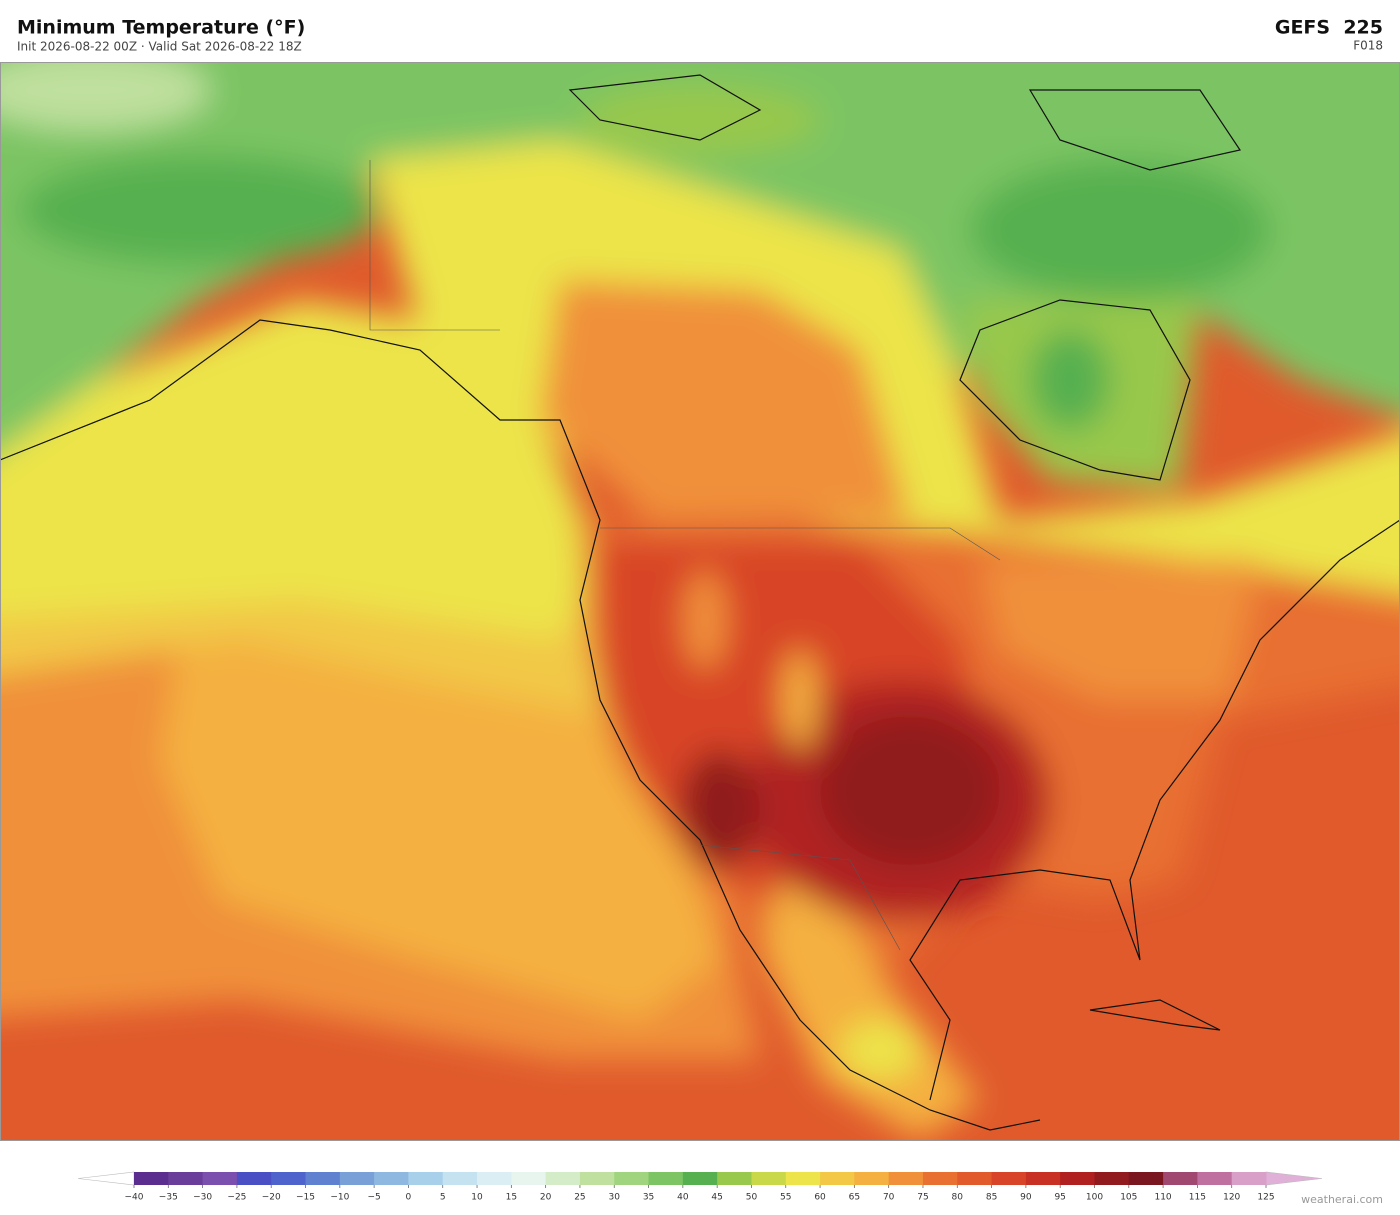 This screenshot has height=1215, width=1400. Describe the element at coordinates (271, 1198) in the screenshot. I see `colorbar-tick-label: −20` at that location.